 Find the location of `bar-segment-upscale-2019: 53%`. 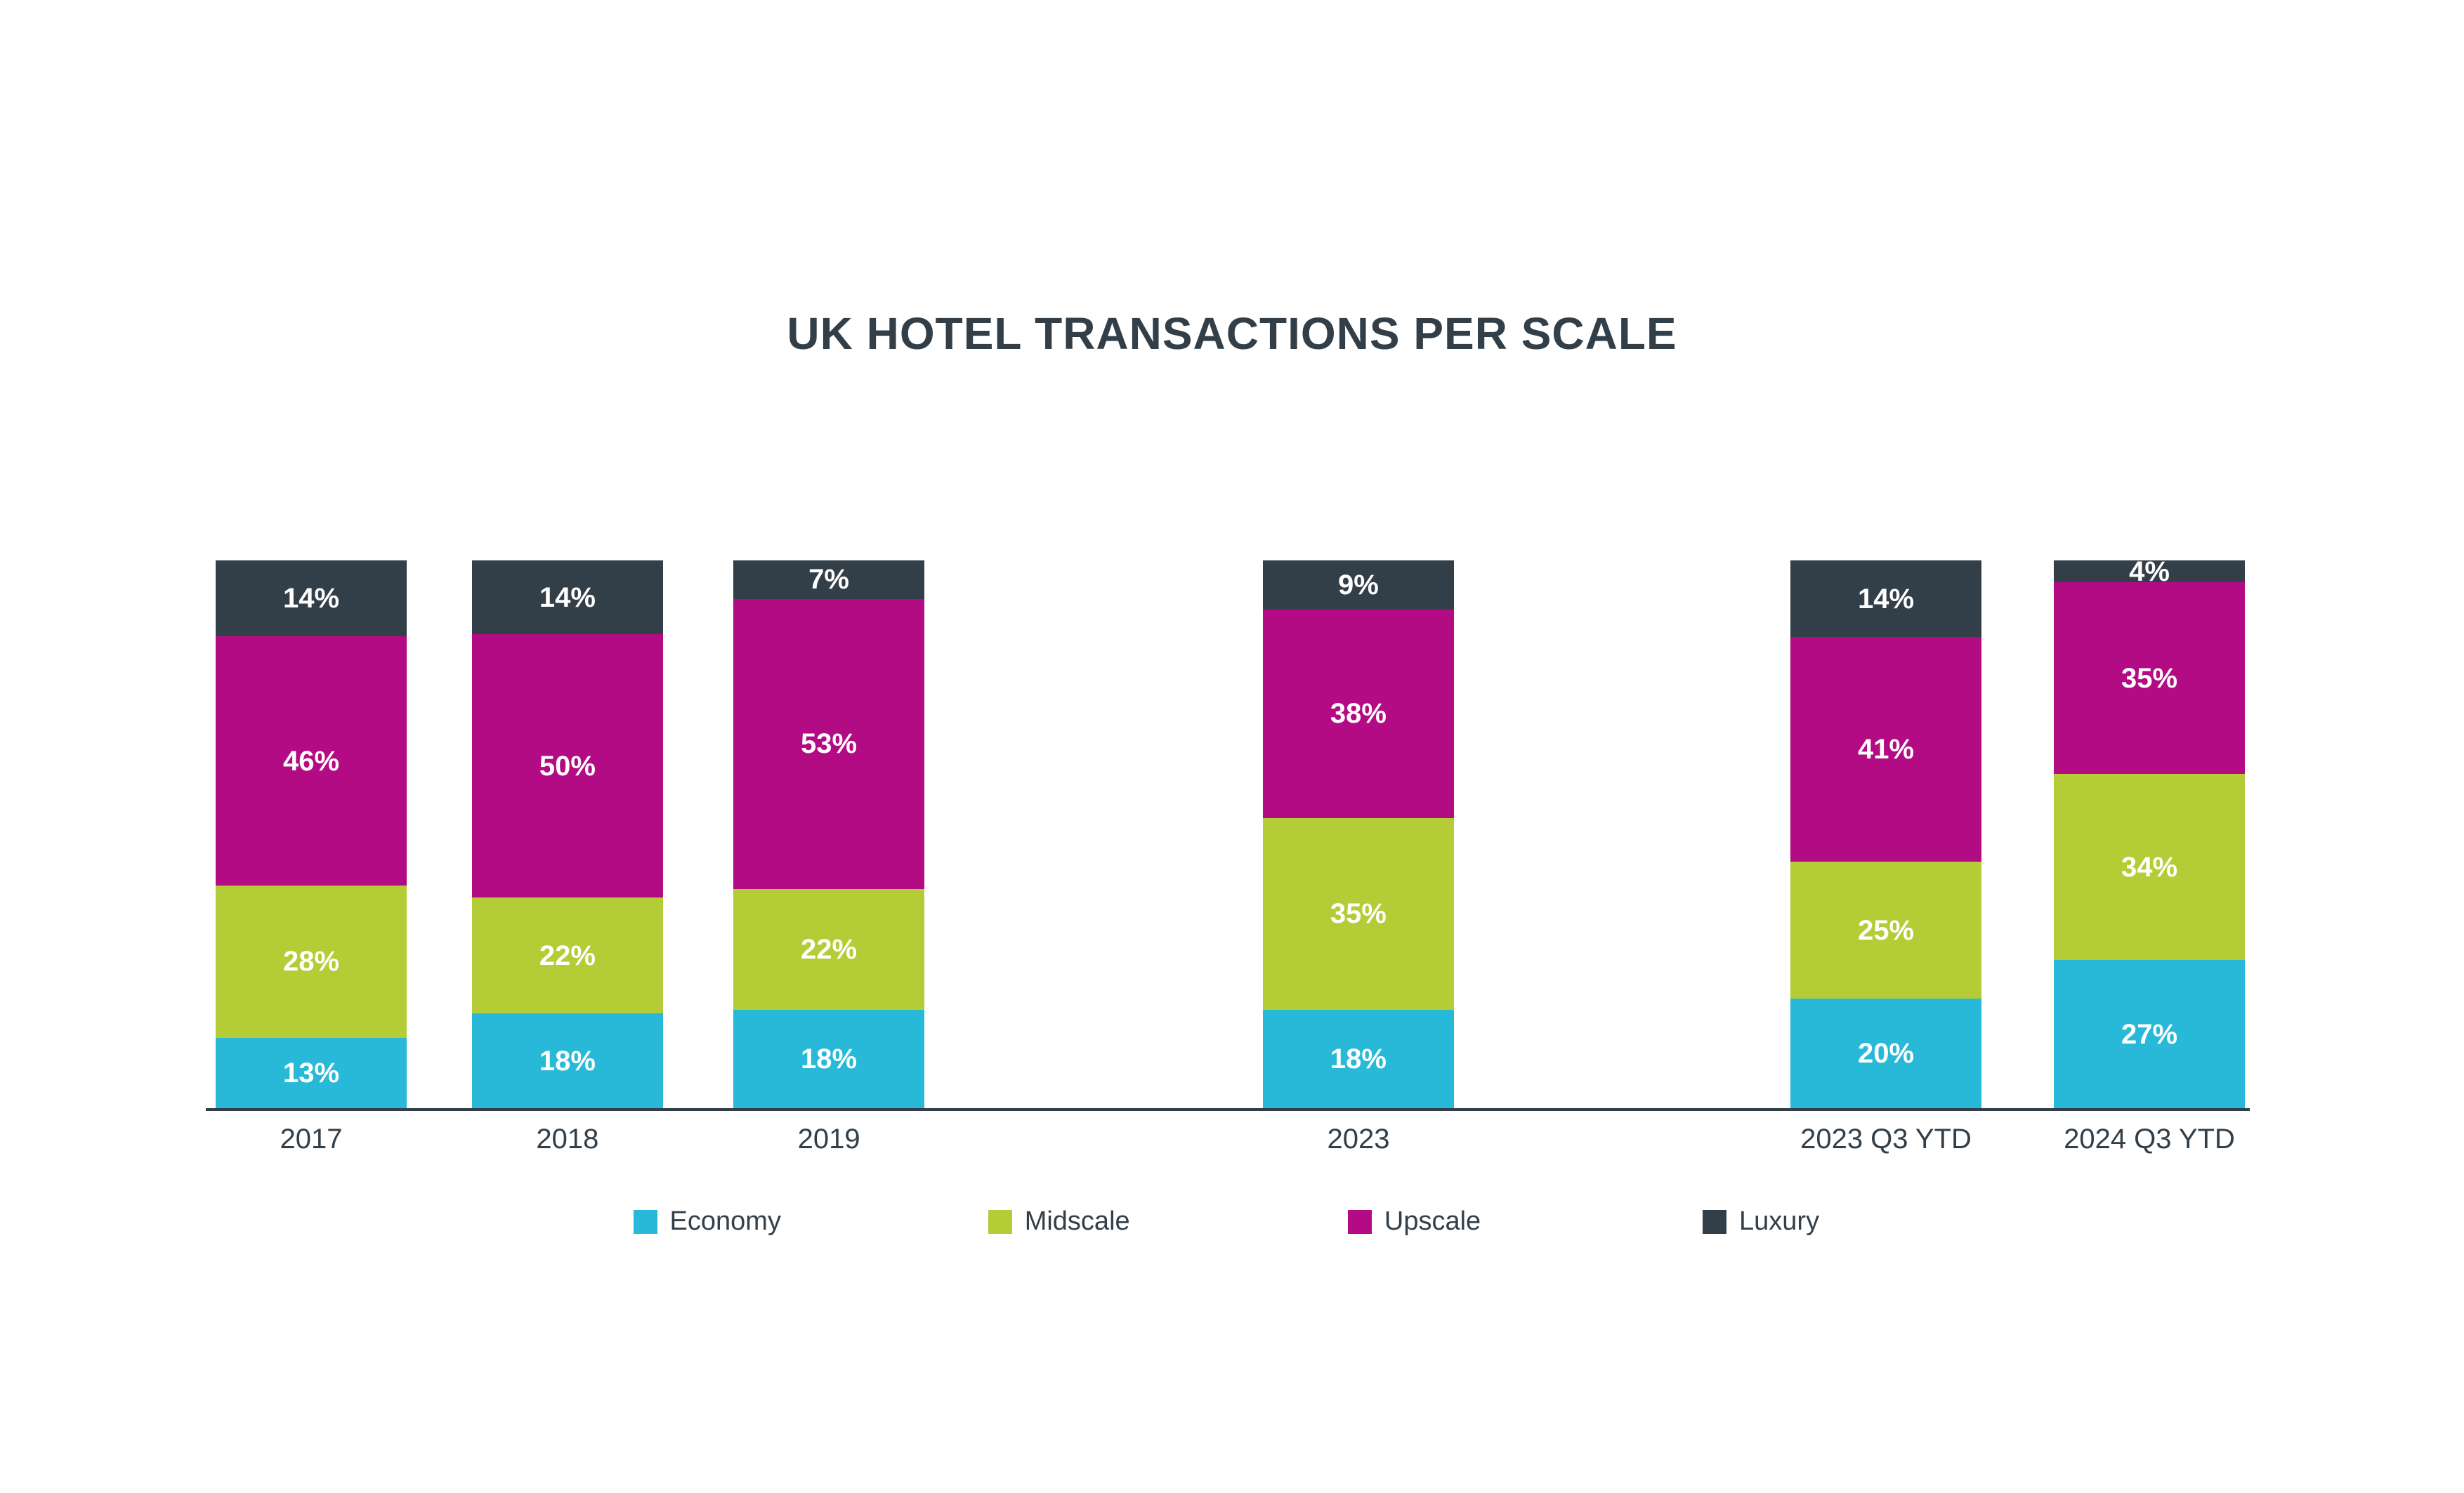

bar-segment-upscale-2019: 53% is located at coordinates (829, 743).